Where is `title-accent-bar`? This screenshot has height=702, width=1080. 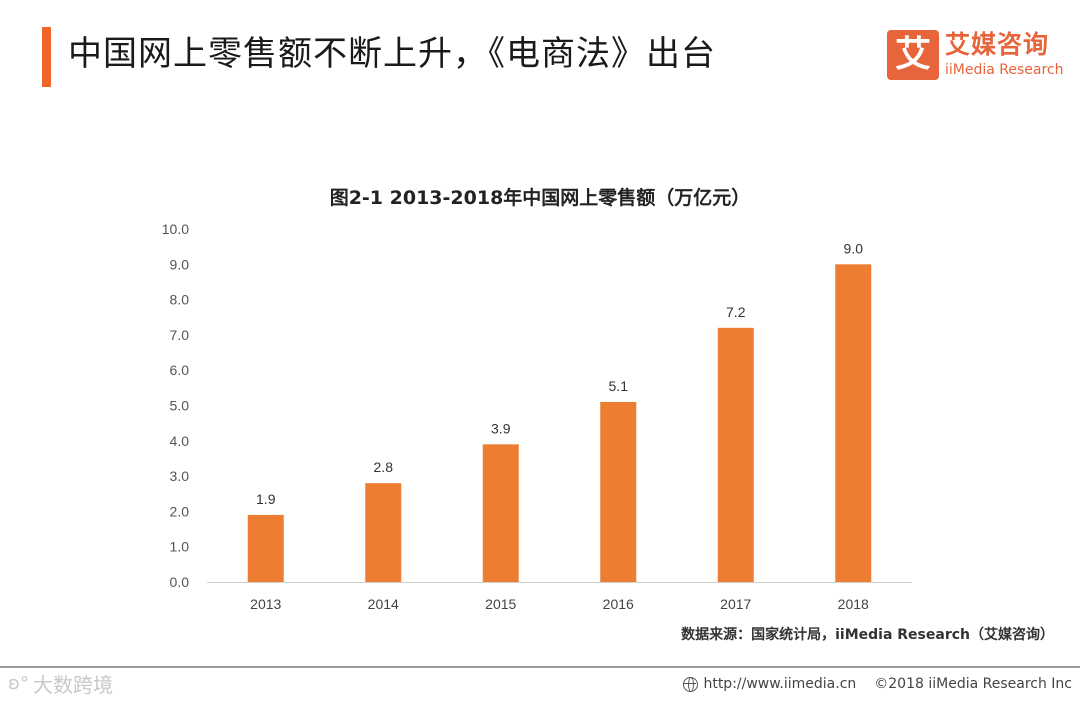
title-accent-bar is located at coordinates (46, 57).